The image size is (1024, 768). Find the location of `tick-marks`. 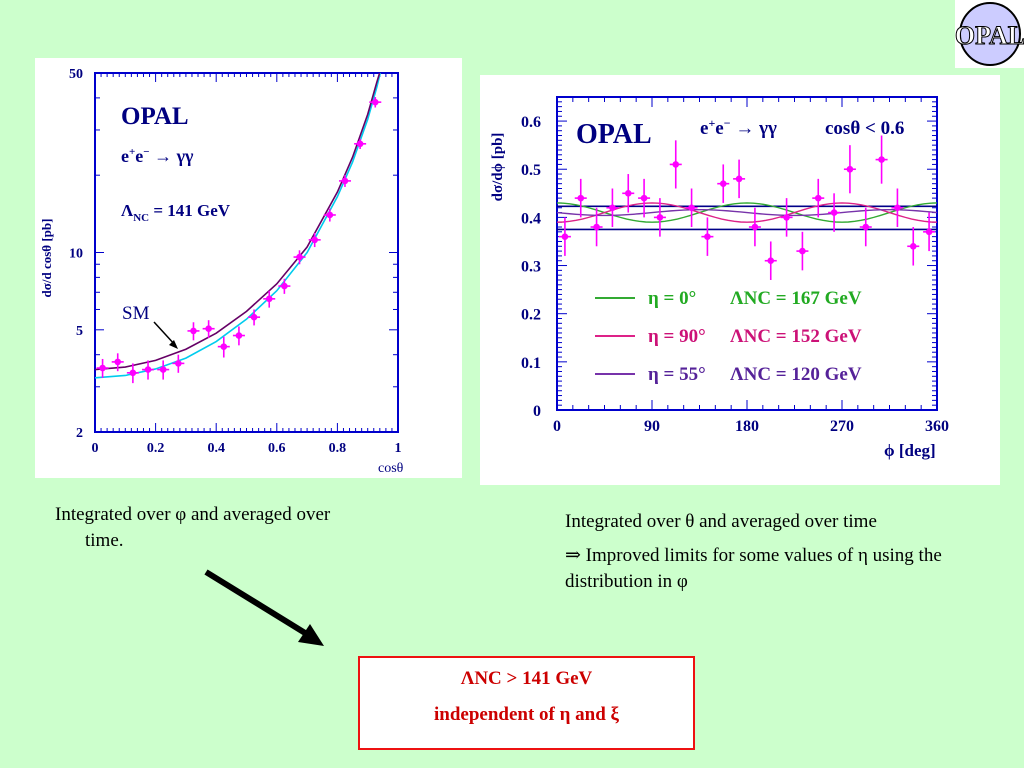

tick-marks is located at coordinates (246, 252).